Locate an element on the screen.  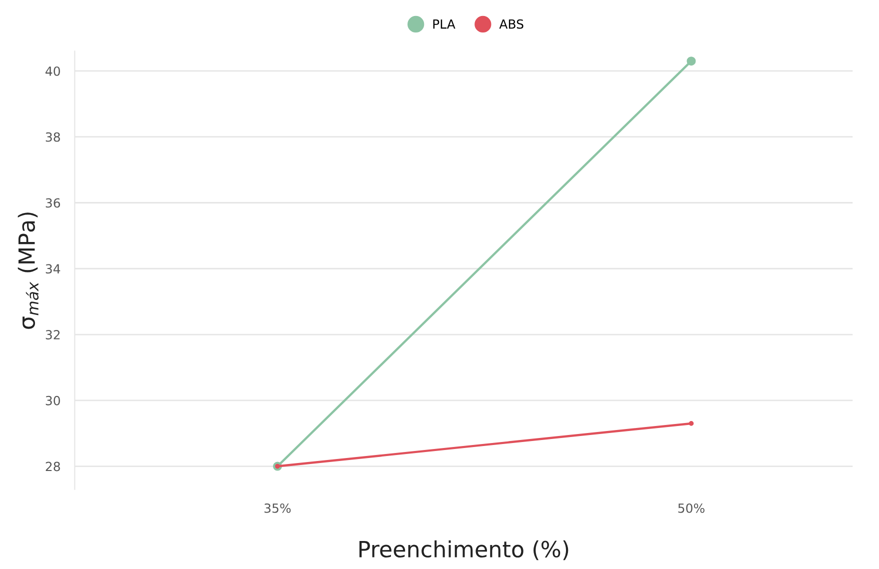
x-tick-label: 50% is located at coordinates (691, 508).